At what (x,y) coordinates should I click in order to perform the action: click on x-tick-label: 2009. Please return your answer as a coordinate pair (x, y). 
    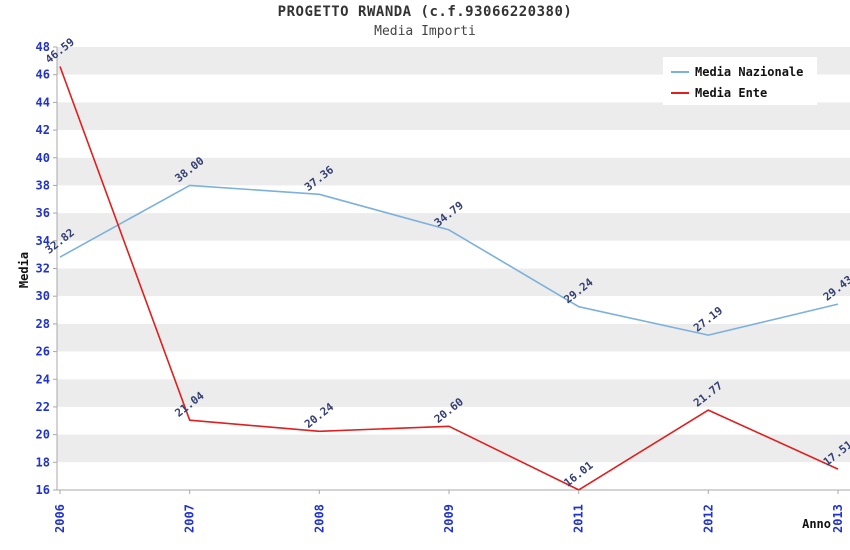
    Looking at the image, I should click on (449, 518).